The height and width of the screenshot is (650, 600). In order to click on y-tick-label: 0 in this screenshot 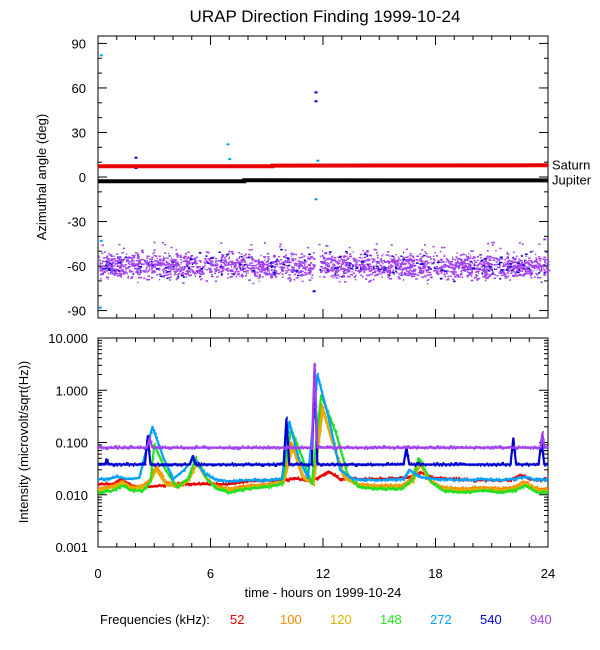, I will do `click(82, 177)`.